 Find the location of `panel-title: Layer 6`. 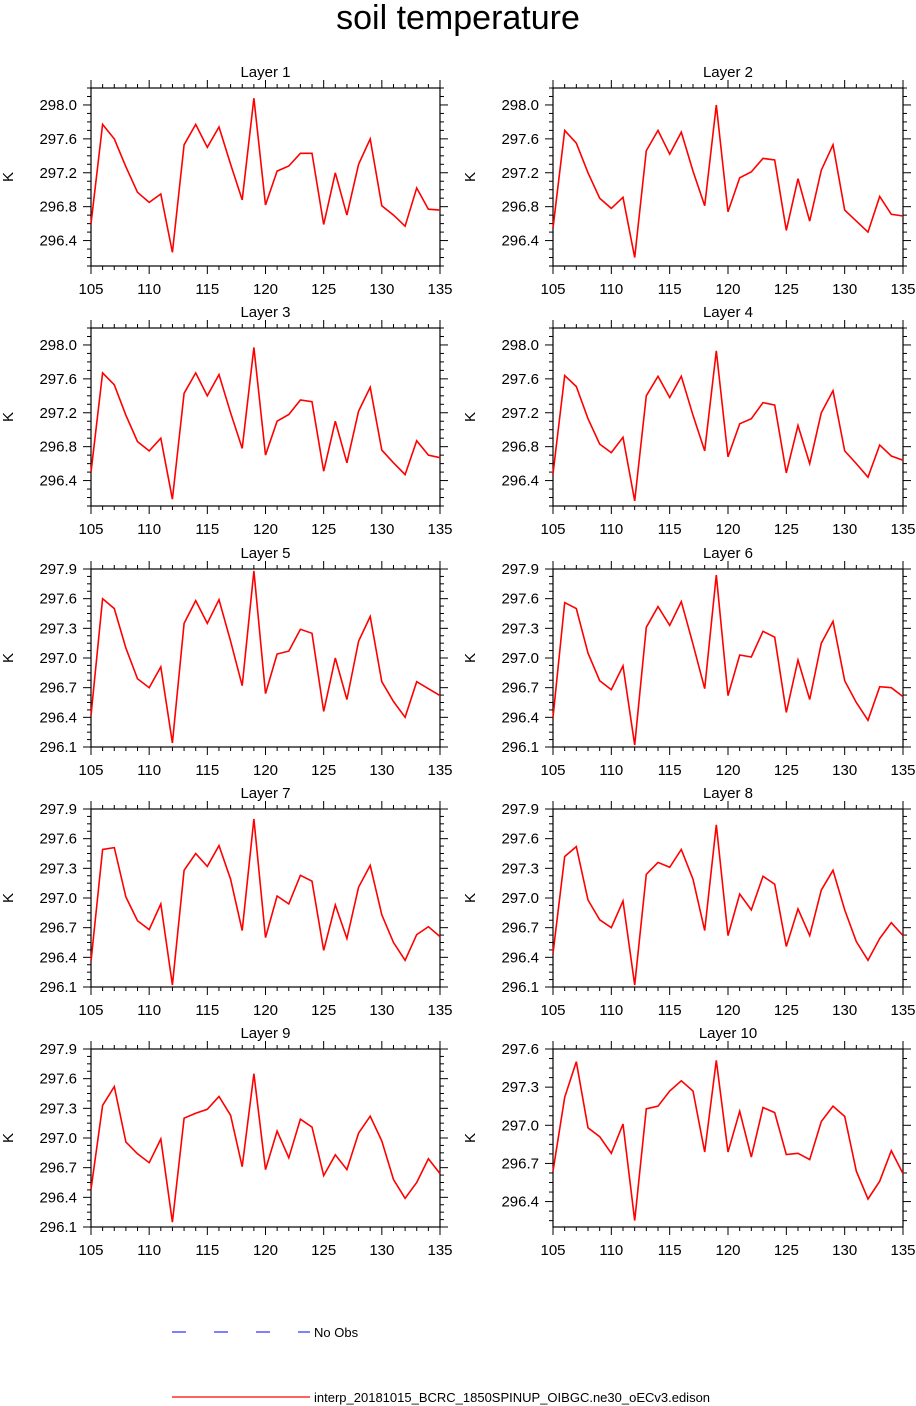

panel-title: Layer 6 is located at coordinates (728, 553).